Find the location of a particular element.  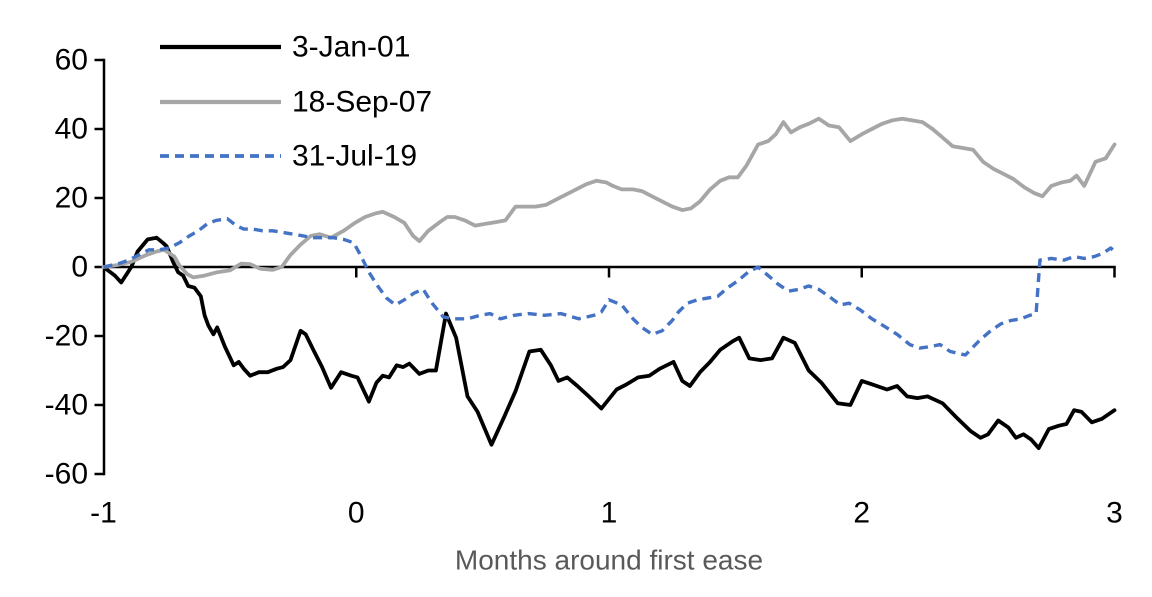

x-tick-label: 2 is located at coordinates (861, 513).